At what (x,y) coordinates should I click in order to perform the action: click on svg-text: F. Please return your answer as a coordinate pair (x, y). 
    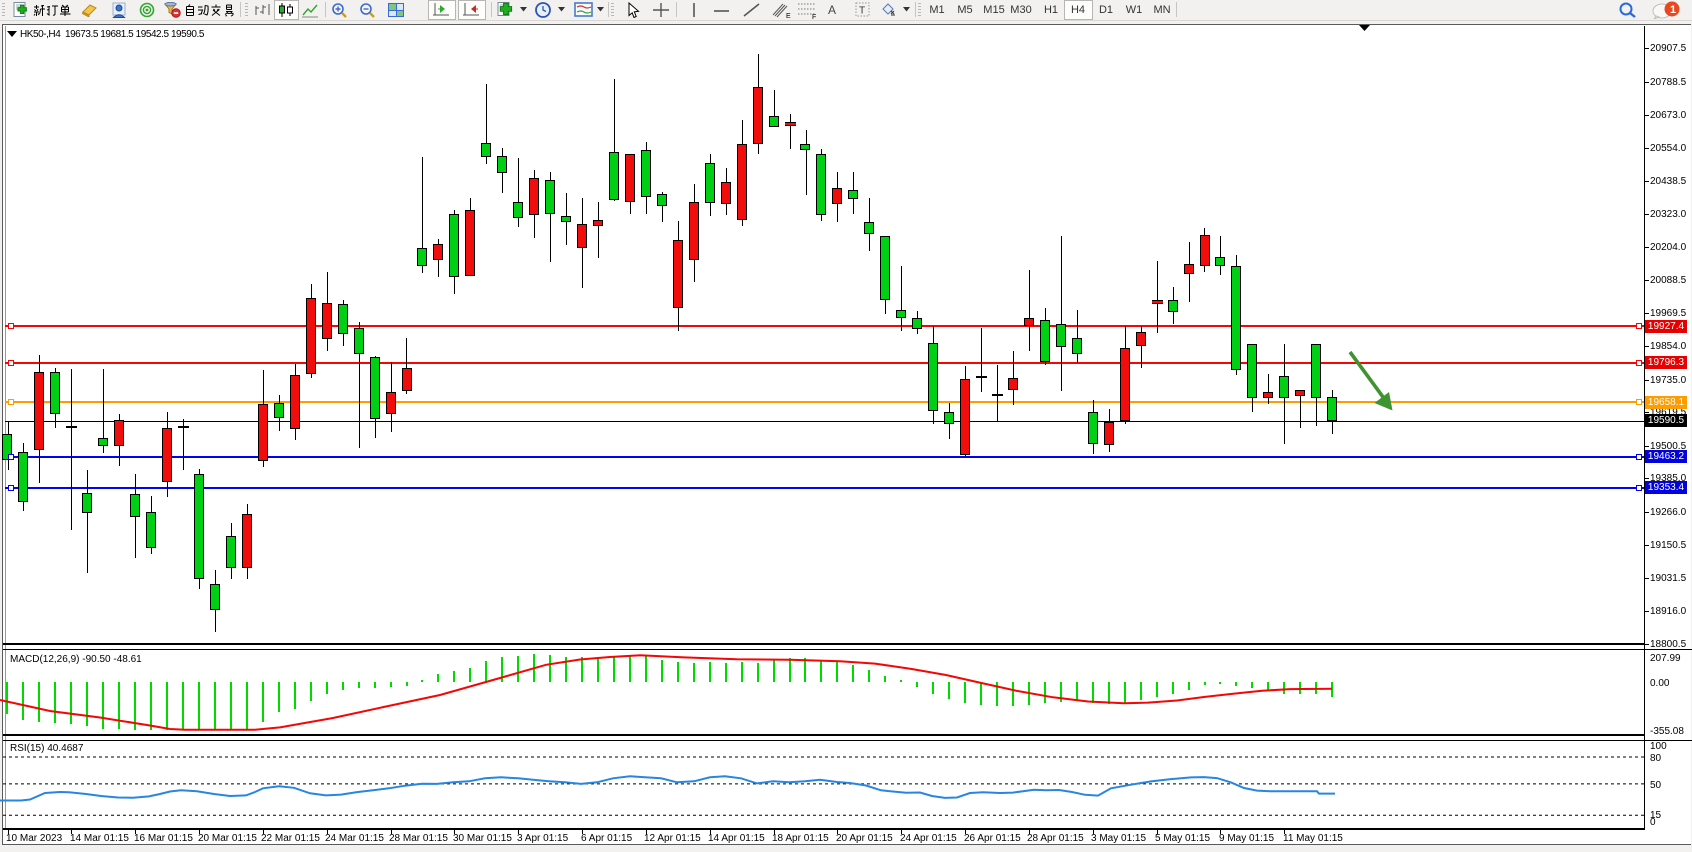
    Looking at the image, I should click on (814, 16).